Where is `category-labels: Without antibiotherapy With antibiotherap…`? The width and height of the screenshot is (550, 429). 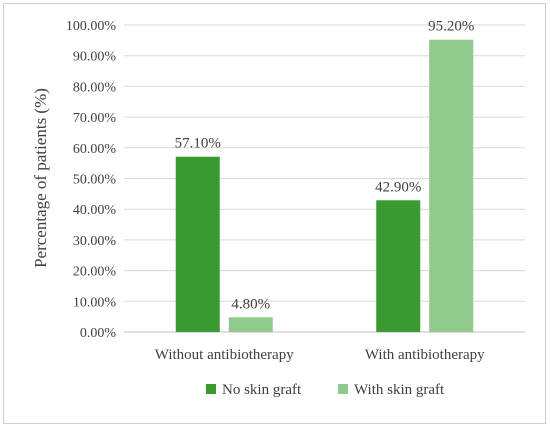 category-labels: Without antibiotherapy With antibiotherap… is located at coordinates (320, 355).